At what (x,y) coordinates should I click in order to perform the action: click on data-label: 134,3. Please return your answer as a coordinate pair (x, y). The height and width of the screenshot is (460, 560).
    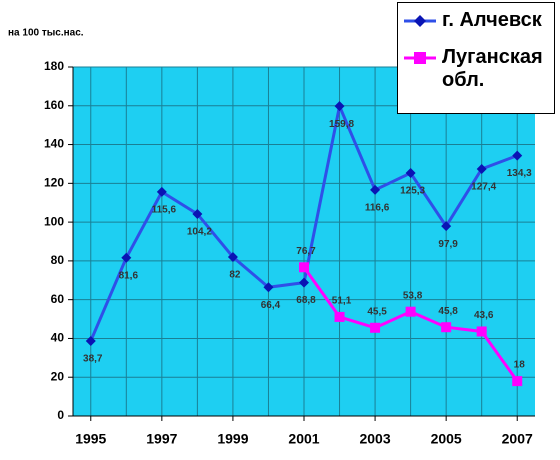
    Looking at the image, I should click on (519, 173).